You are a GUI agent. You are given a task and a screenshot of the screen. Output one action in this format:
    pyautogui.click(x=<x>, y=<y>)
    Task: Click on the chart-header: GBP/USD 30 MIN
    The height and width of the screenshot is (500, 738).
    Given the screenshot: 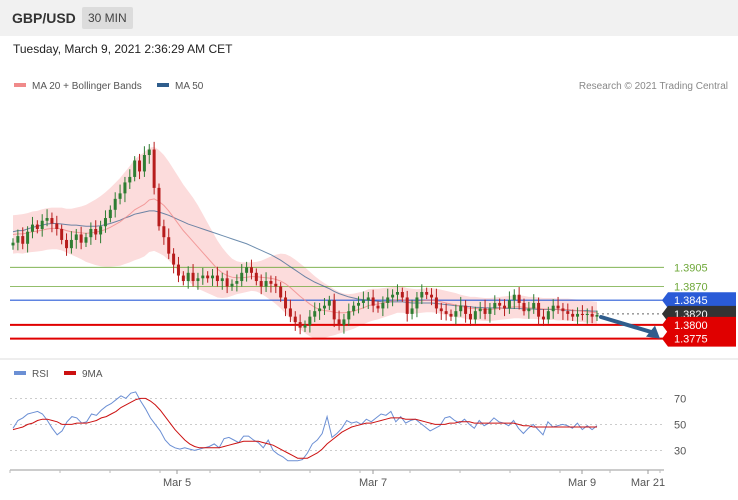 What is the action you would take?
    pyautogui.click(x=369, y=18)
    